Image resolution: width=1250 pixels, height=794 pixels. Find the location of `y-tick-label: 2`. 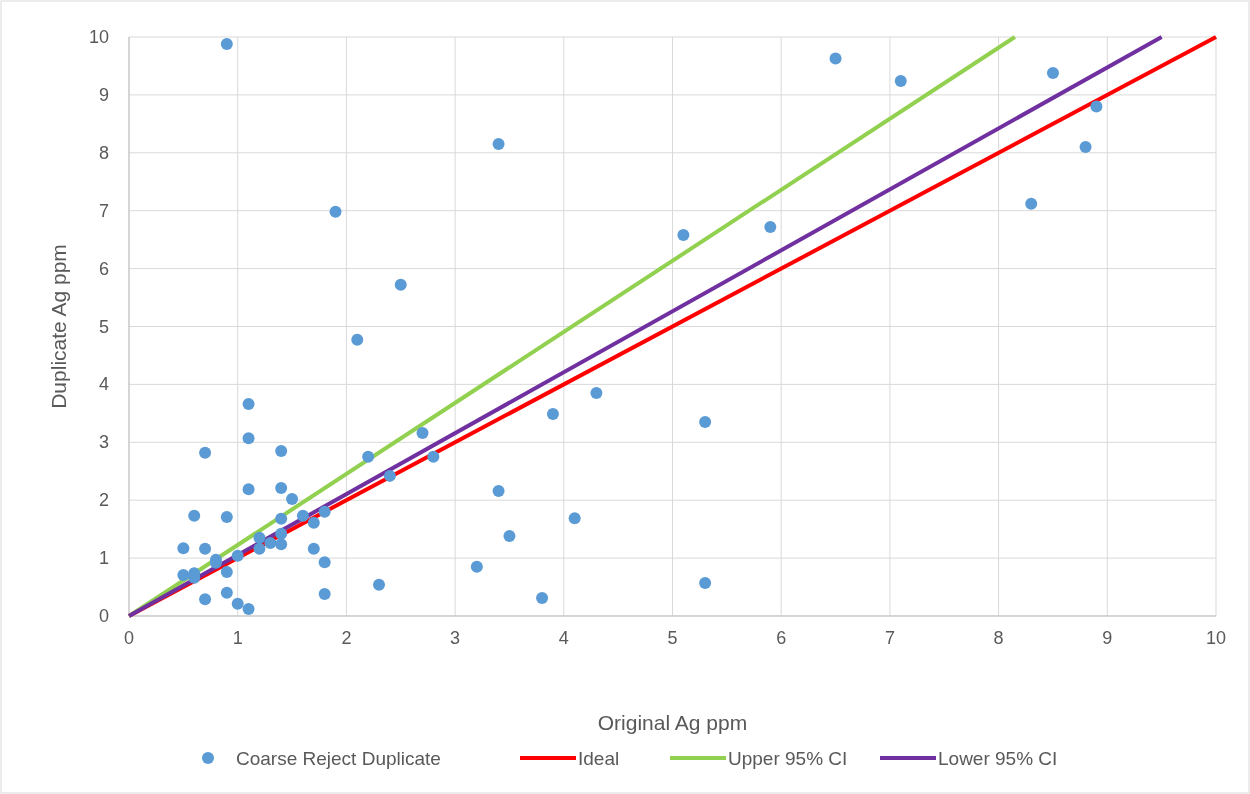

y-tick-label: 2 is located at coordinates (103, 500).